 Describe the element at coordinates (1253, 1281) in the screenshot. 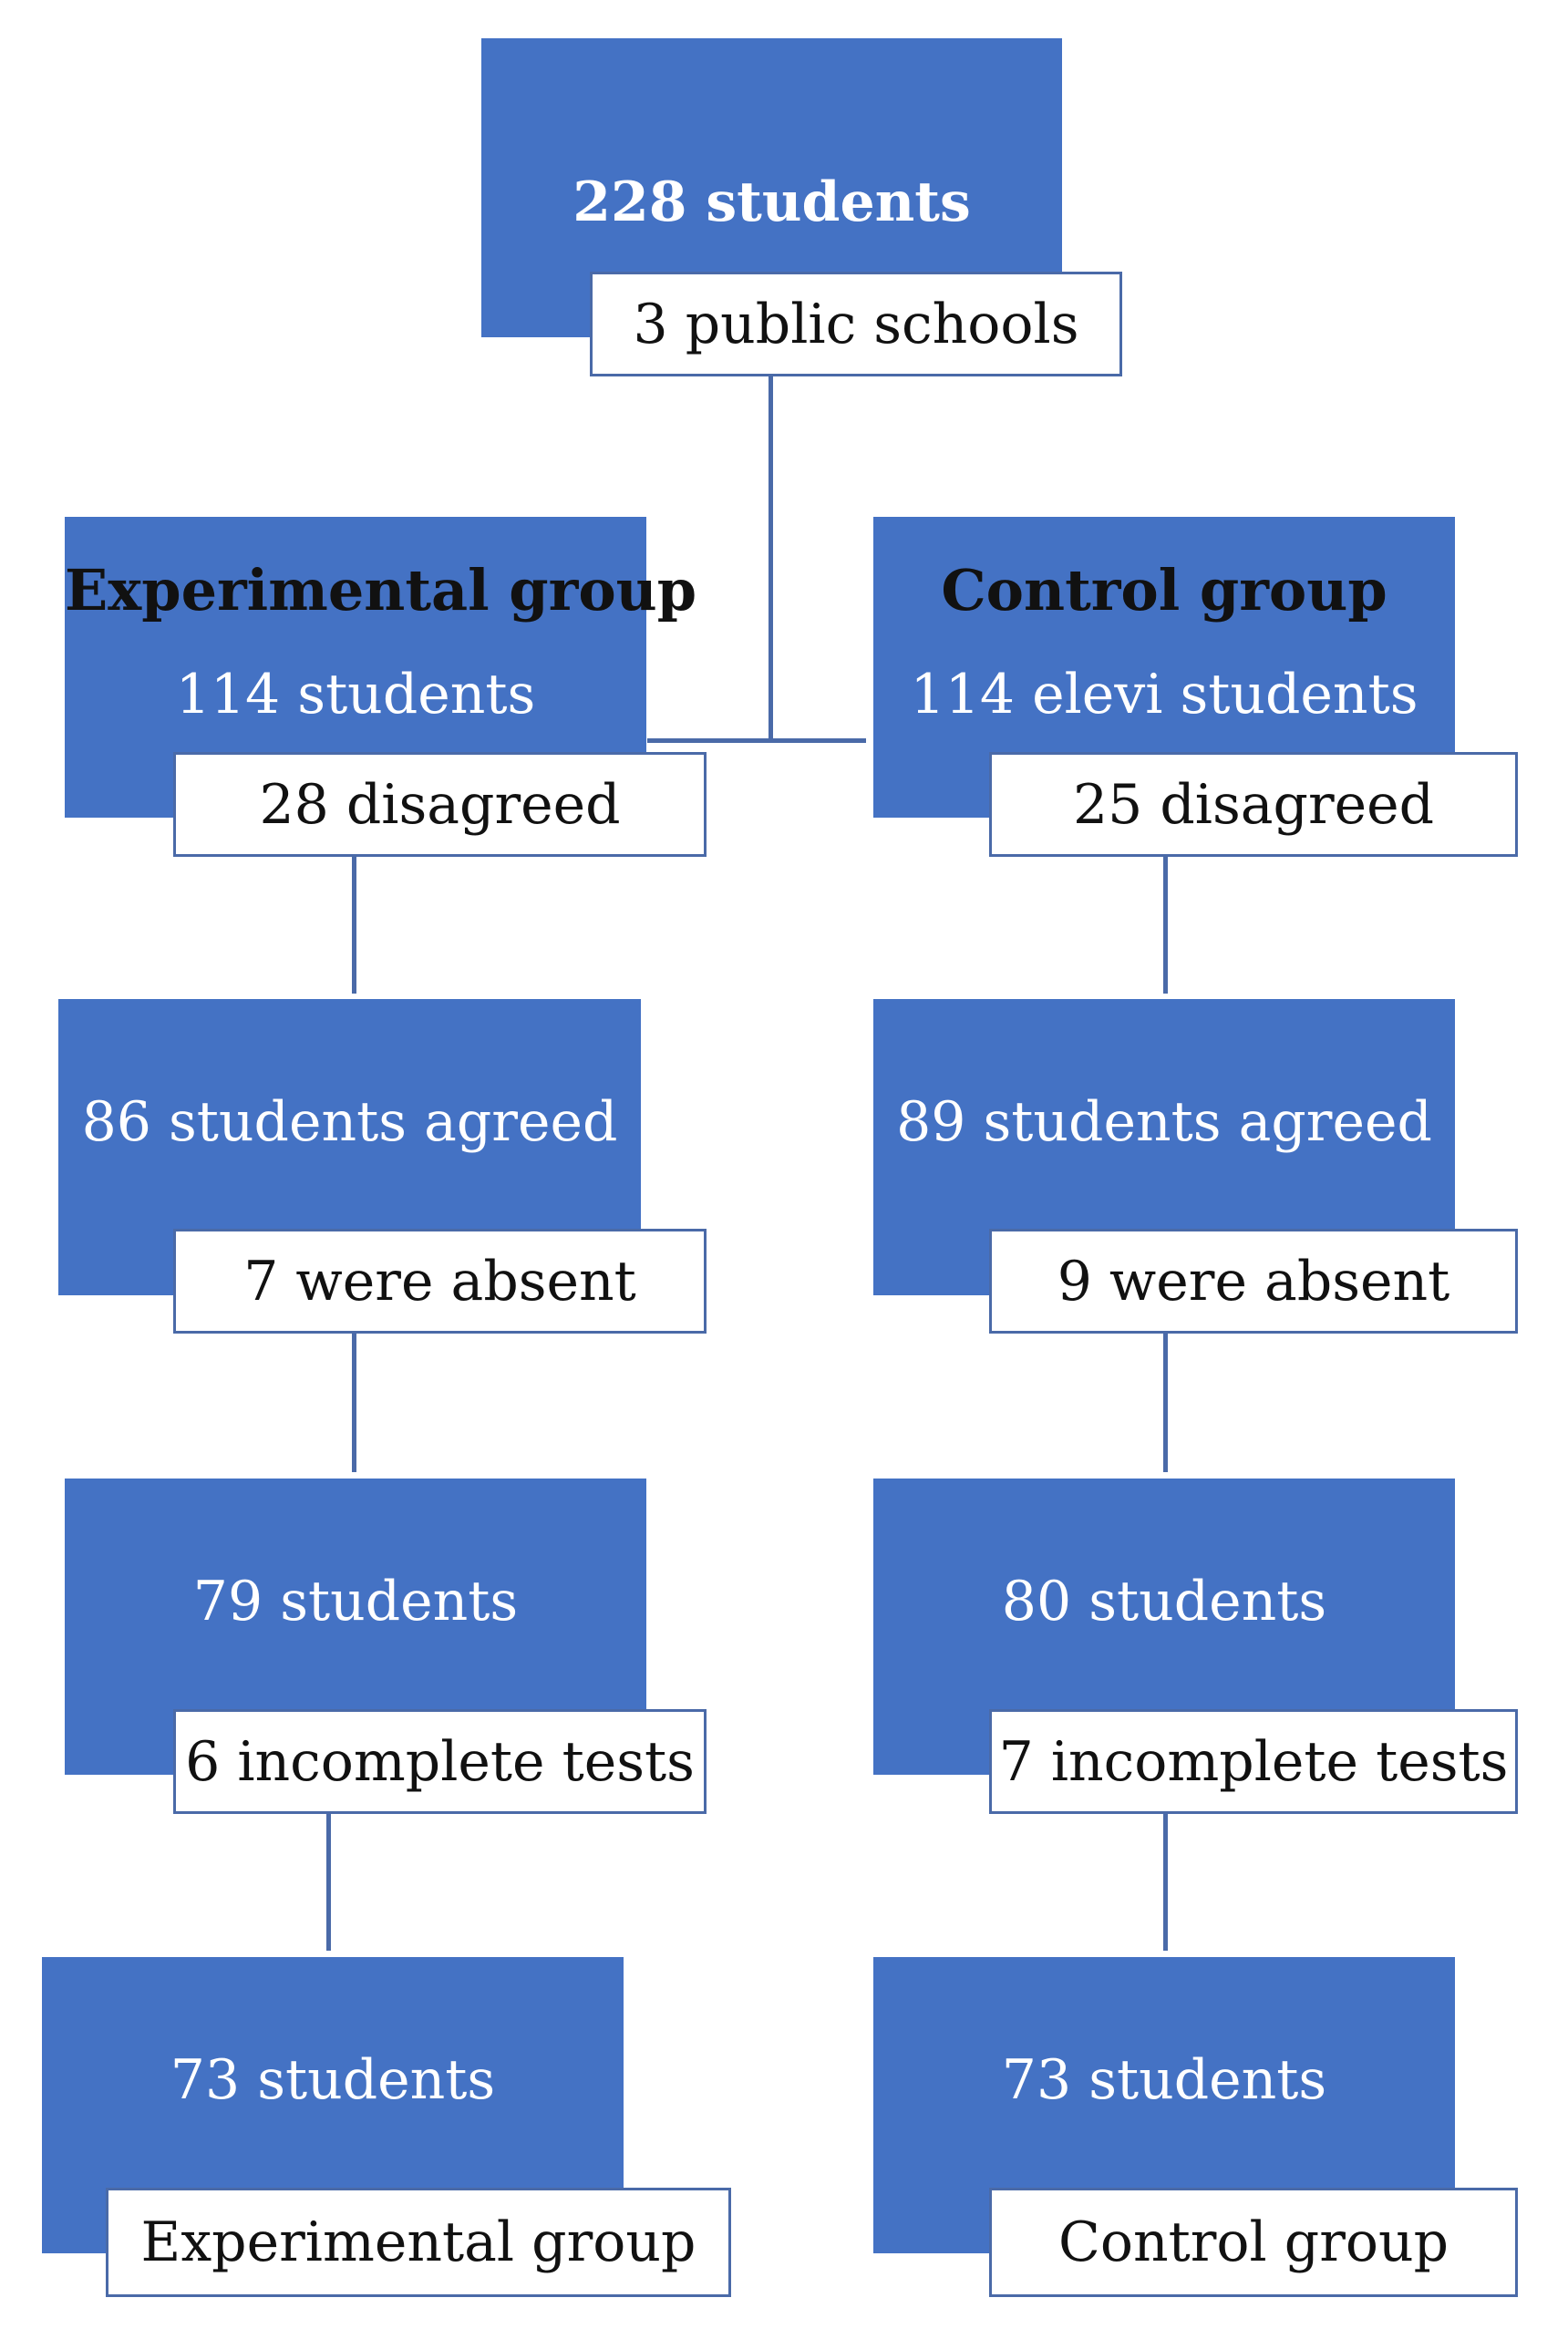

I see `label-control-absent: 9 were absent` at that location.